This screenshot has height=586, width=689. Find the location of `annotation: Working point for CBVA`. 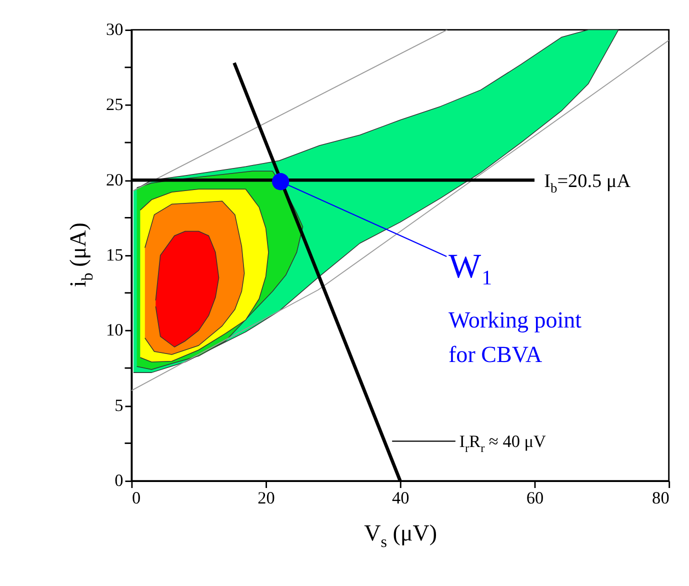

annotation: Working point for CBVA is located at coordinates (515, 337).